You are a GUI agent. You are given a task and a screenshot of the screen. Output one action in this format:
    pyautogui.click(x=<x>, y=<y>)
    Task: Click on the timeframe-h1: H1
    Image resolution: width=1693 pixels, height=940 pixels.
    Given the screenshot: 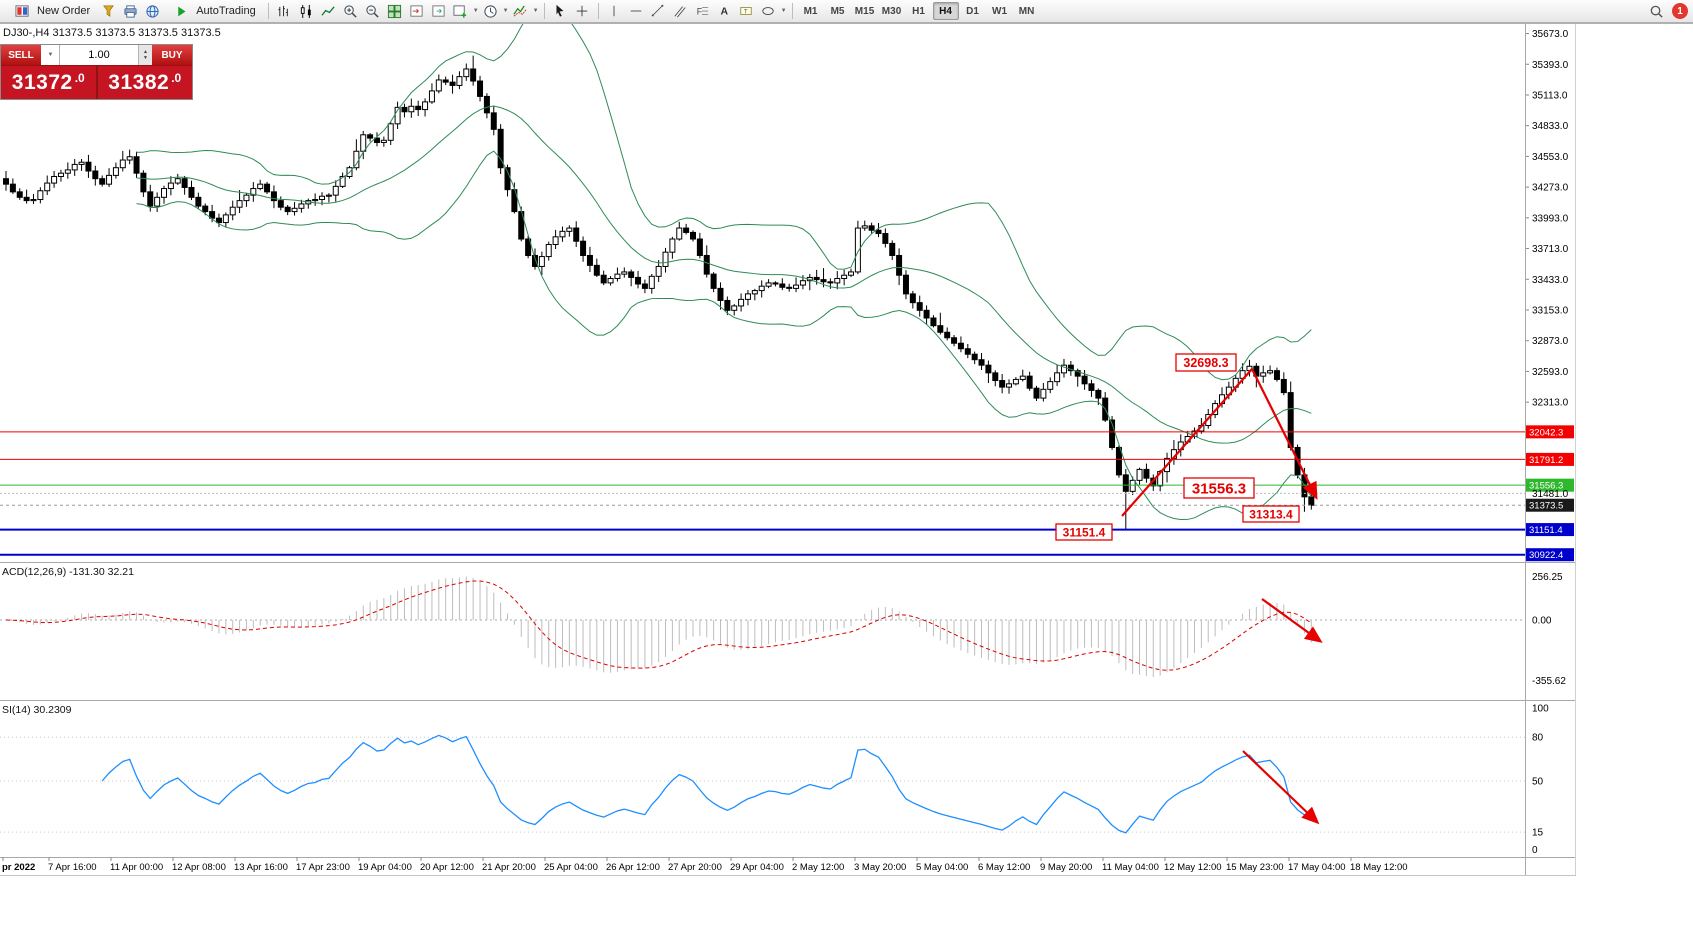 What is the action you would take?
    pyautogui.click(x=919, y=11)
    